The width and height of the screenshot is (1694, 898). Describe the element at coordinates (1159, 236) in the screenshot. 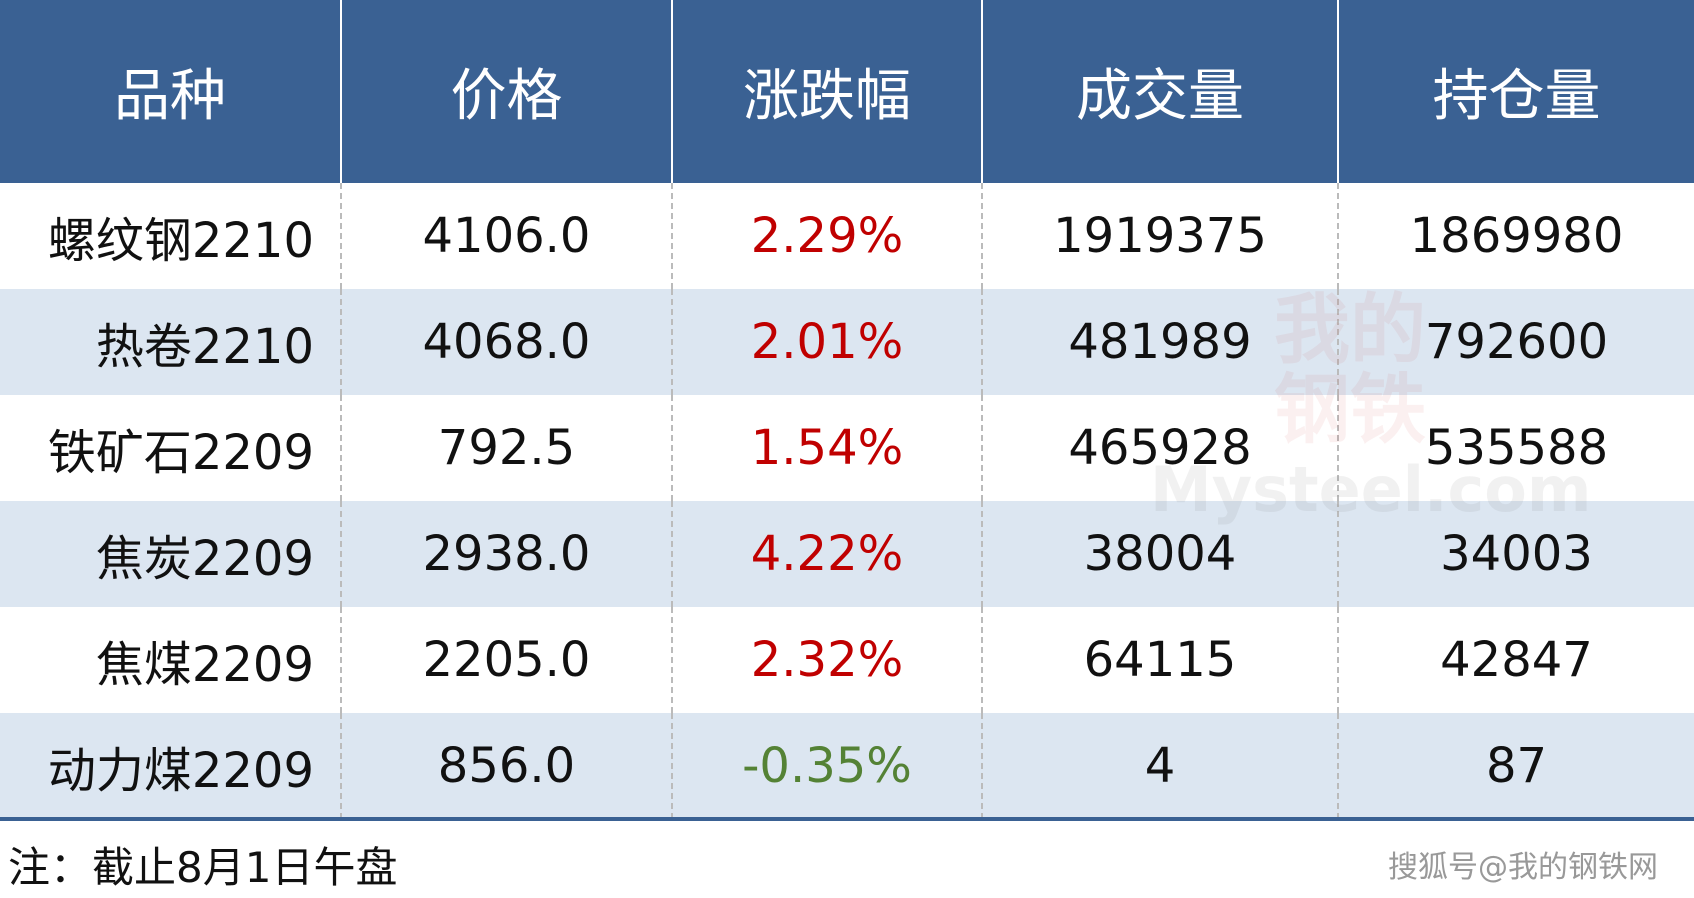

I see `table-cell: 1919375` at that location.